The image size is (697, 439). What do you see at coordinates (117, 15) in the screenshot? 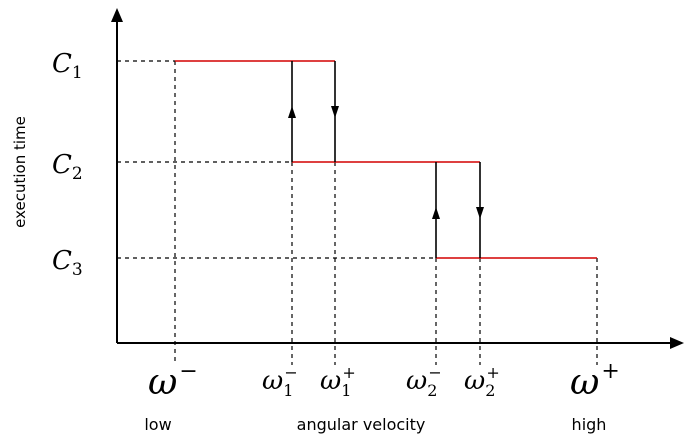
I see `y-axis-arrow-icon` at bounding box center [117, 15].